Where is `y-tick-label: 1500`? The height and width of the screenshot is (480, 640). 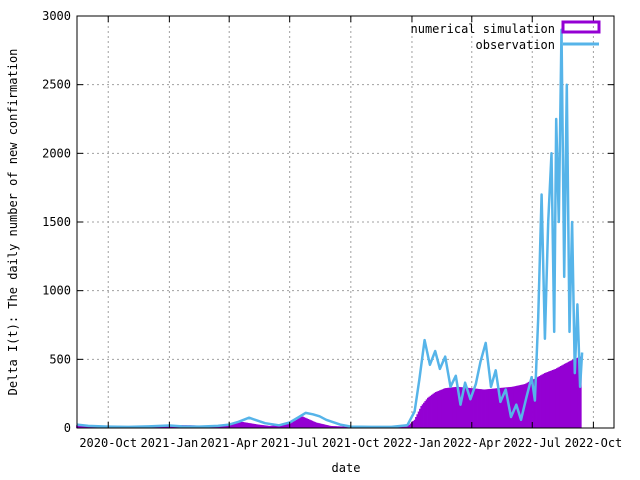
y-tick-label: 1500 is located at coordinates (56, 222).